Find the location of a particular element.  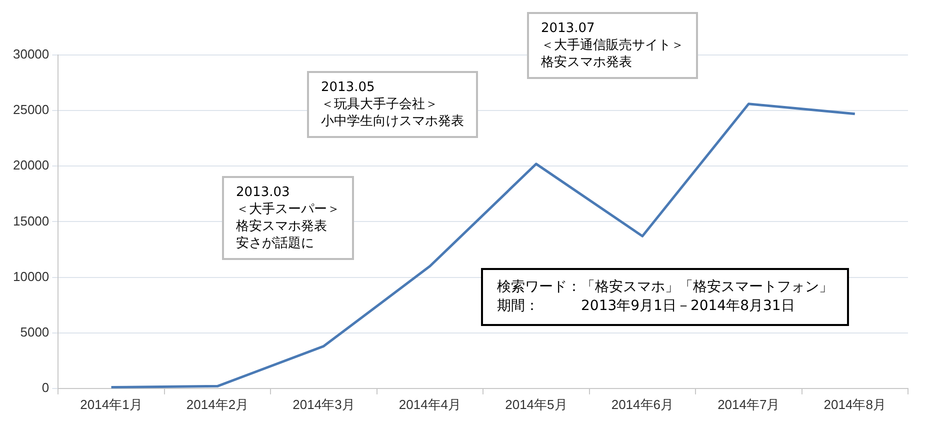

y-tick-label: 20000 is located at coordinates (31, 165).